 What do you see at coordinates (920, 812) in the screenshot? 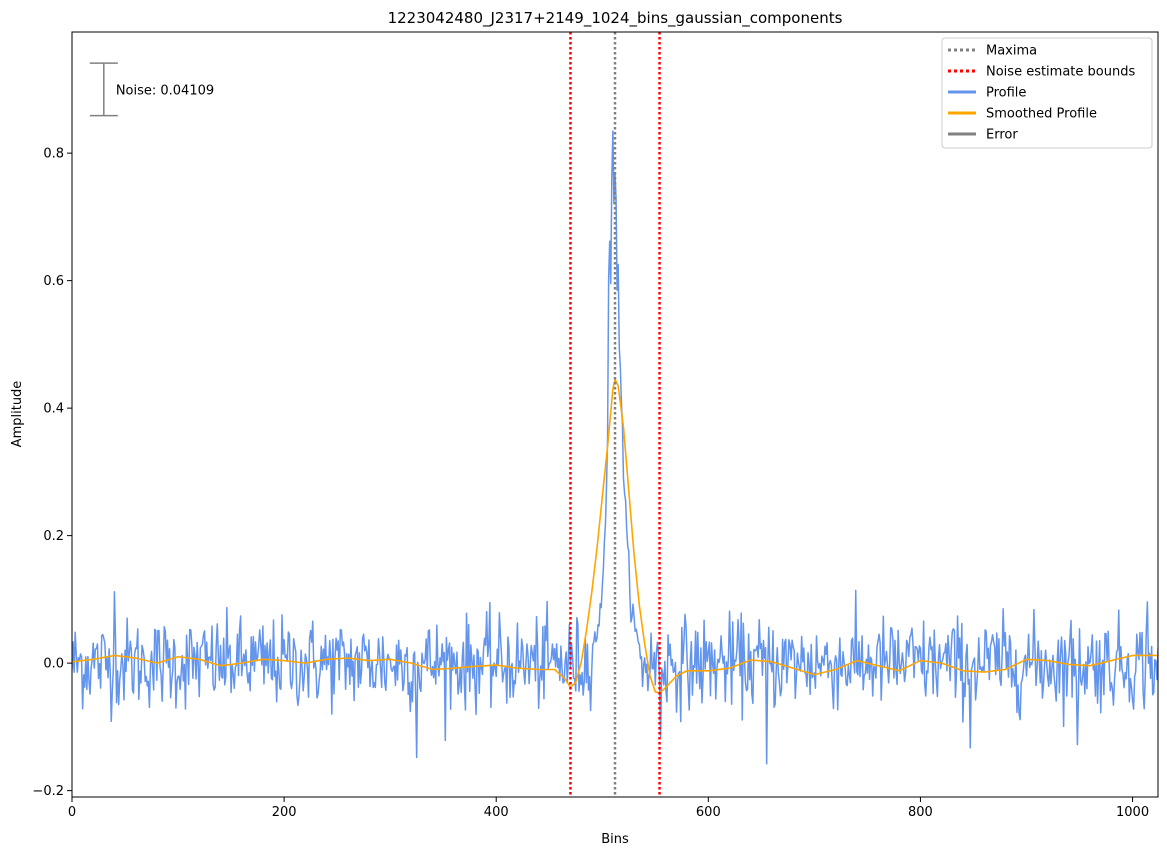
I see `x-tick-label: 800` at bounding box center [920, 812].